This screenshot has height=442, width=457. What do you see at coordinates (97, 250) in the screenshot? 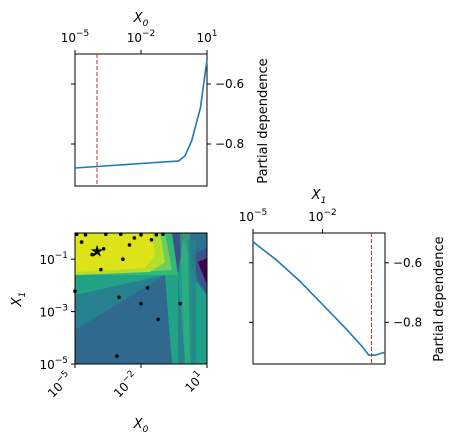
I see `contour-best-point: ★` at bounding box center [97, 250].